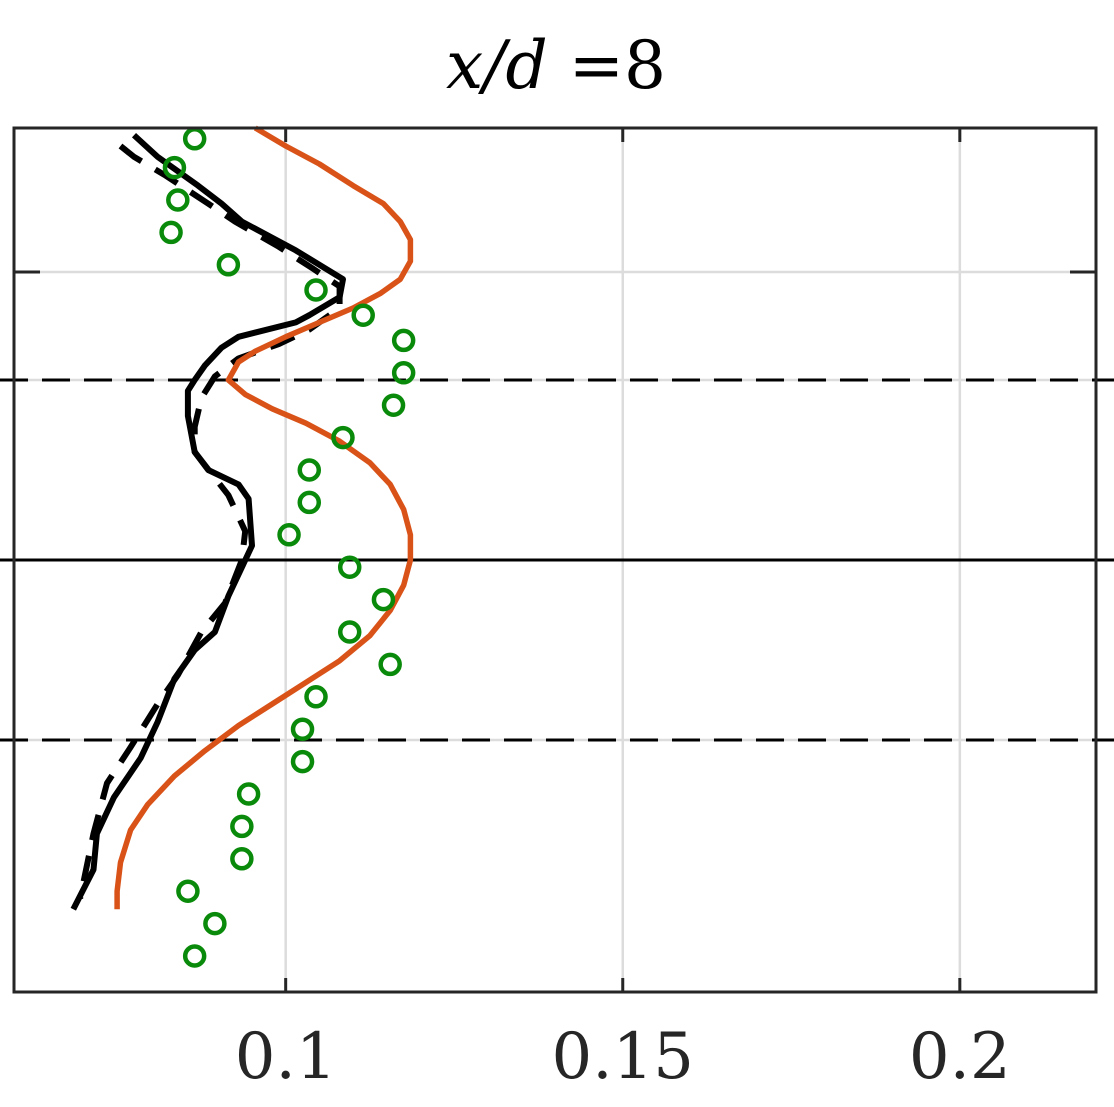  I want to click on x-tick-label: 0.15, so click(623, 1057).